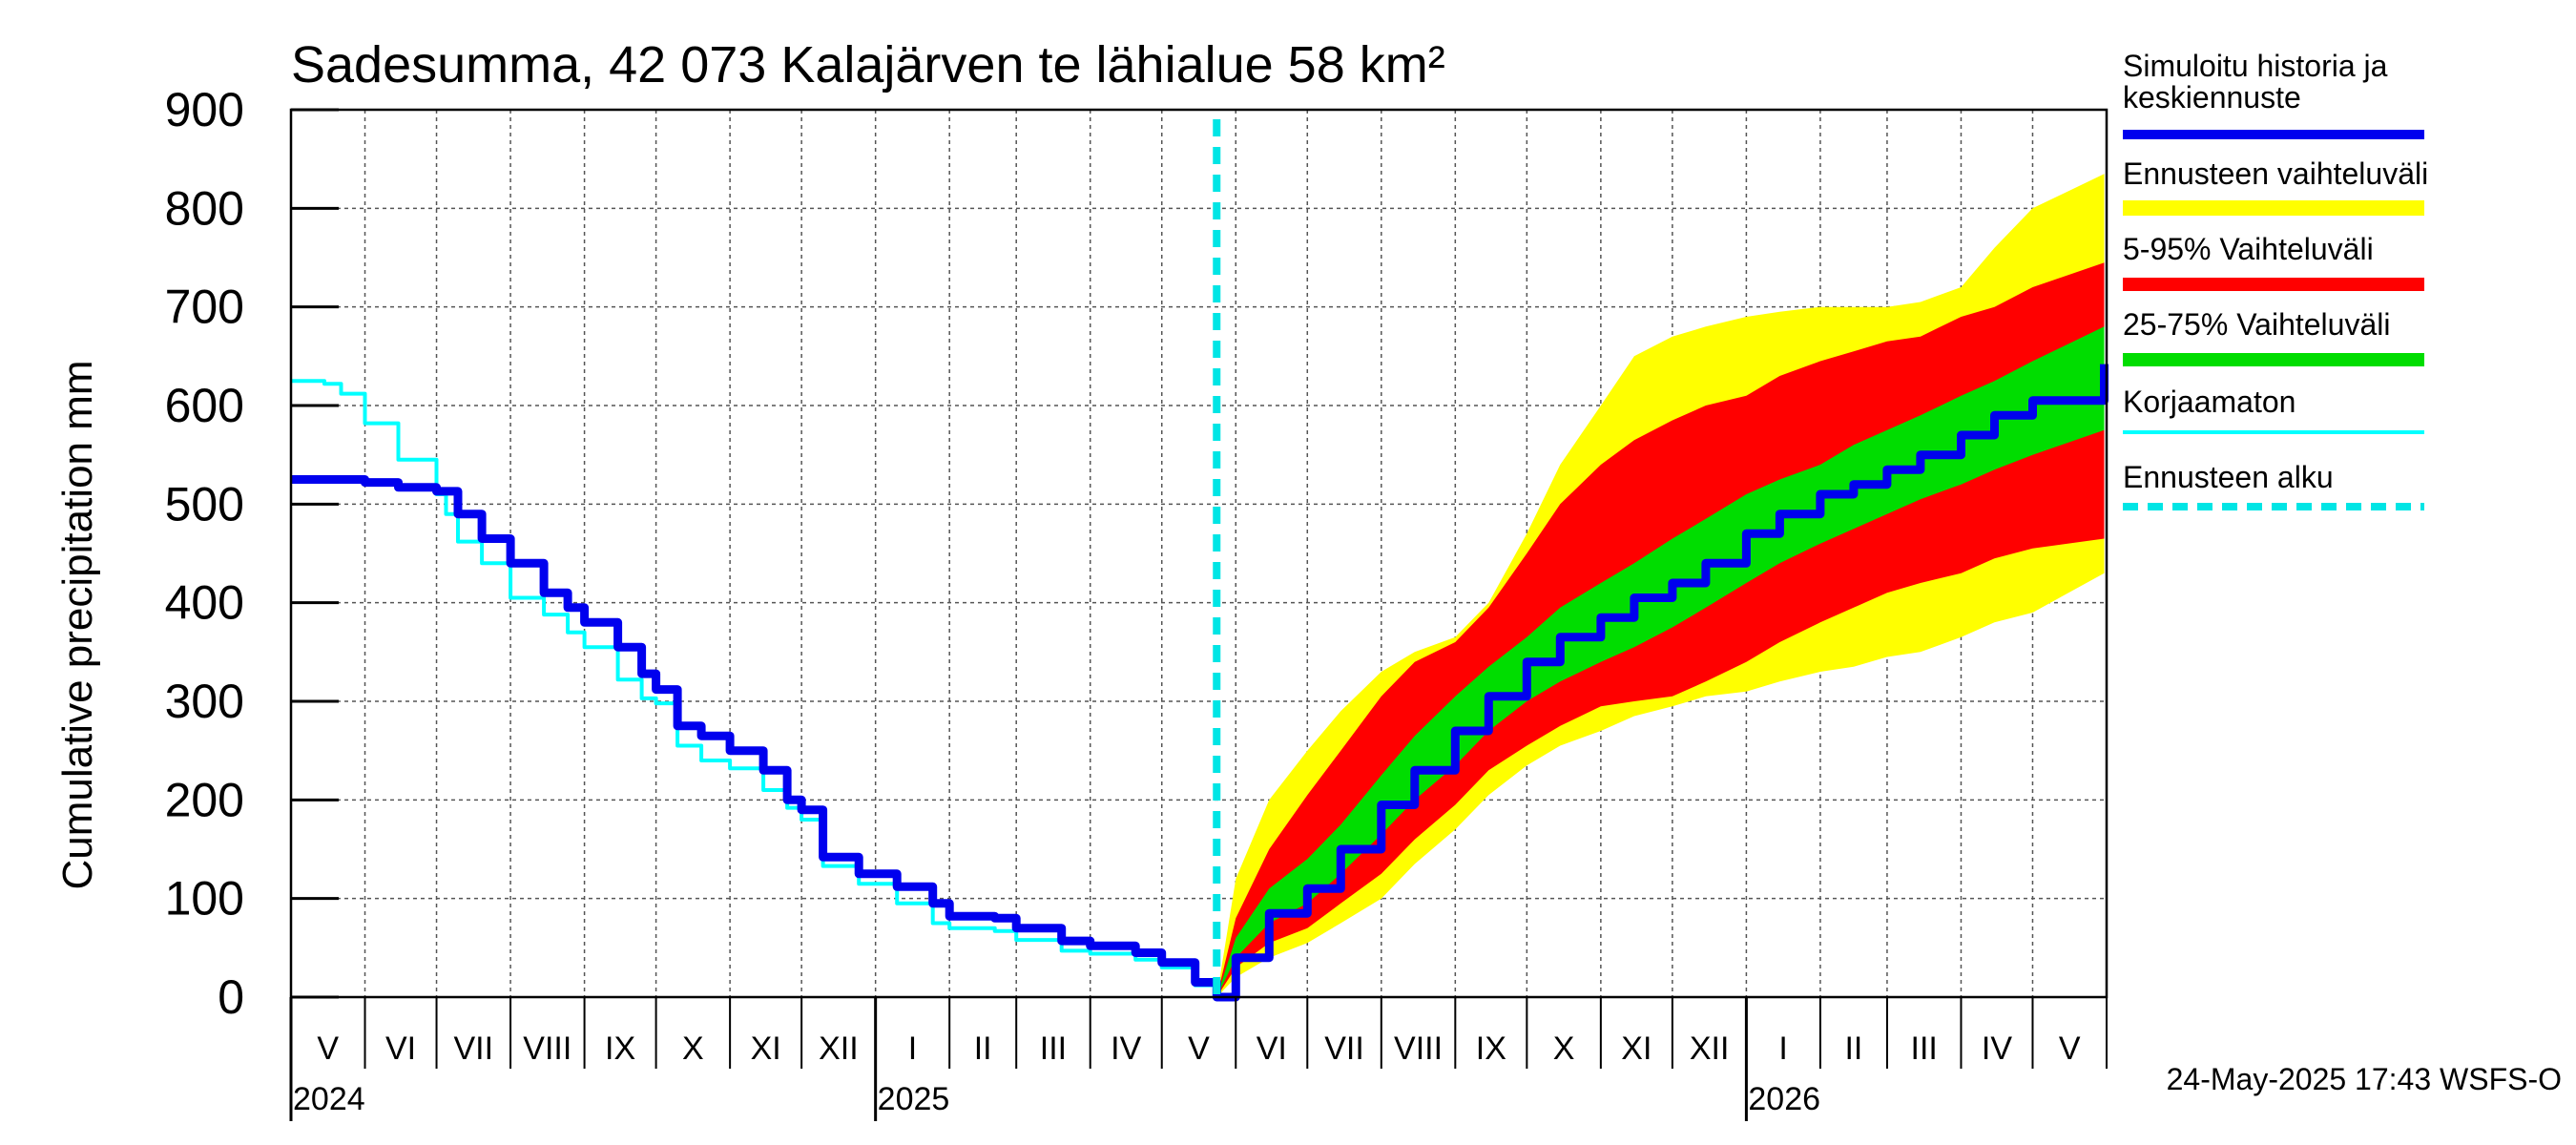 Image resolution: width=2576 pixels, height=1145 pixels. Describe the element at coordinates (693, 1048) in the screenshot. I see `month-label-5: X` at that location.